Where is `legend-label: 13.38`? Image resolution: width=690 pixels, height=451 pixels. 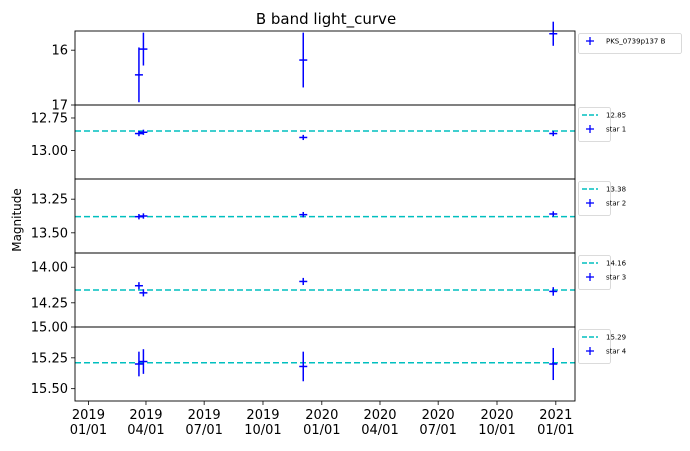 legend-label: 13.38 is located at coordinates (616, 190).